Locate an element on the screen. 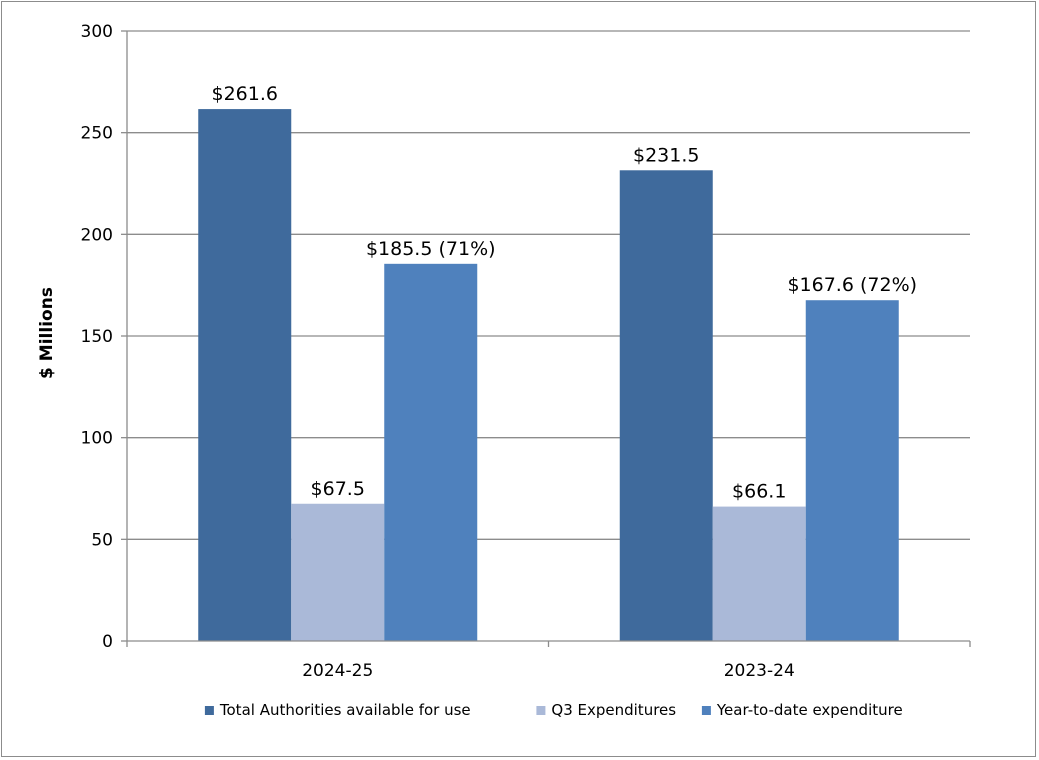 This screenshot has width=1039, height=760. y-tick-label: 50 is located at coordinates (102, 540).